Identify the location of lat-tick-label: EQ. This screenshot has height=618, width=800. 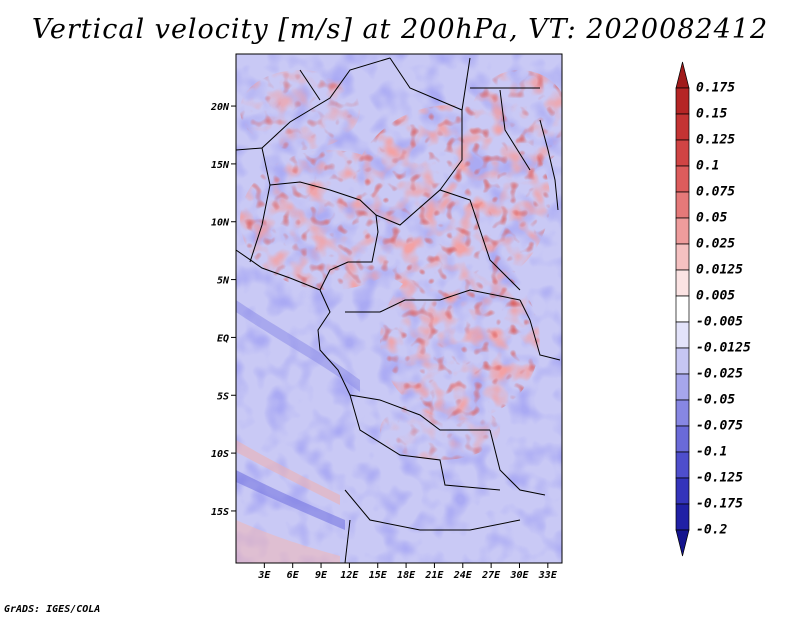
(223, 338).